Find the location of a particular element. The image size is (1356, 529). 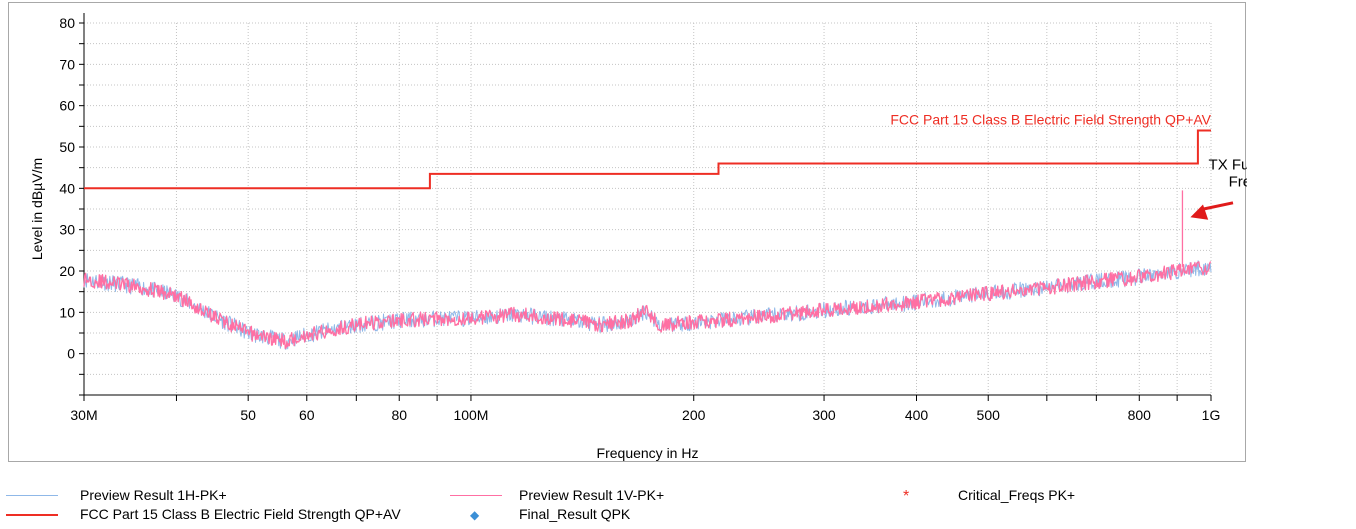

legend-star-icon: * is located at coordinates (906, 496).